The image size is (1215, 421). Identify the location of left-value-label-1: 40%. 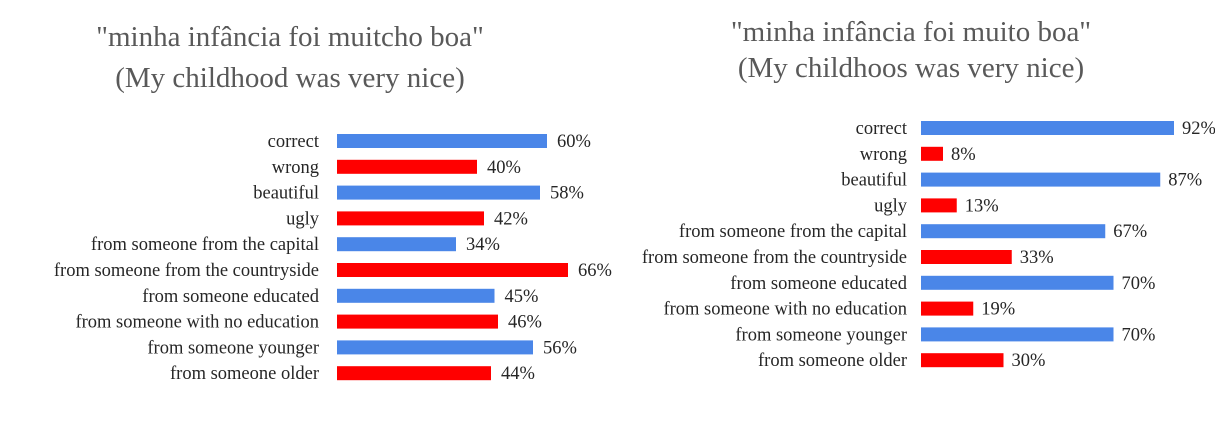
(504, 168).